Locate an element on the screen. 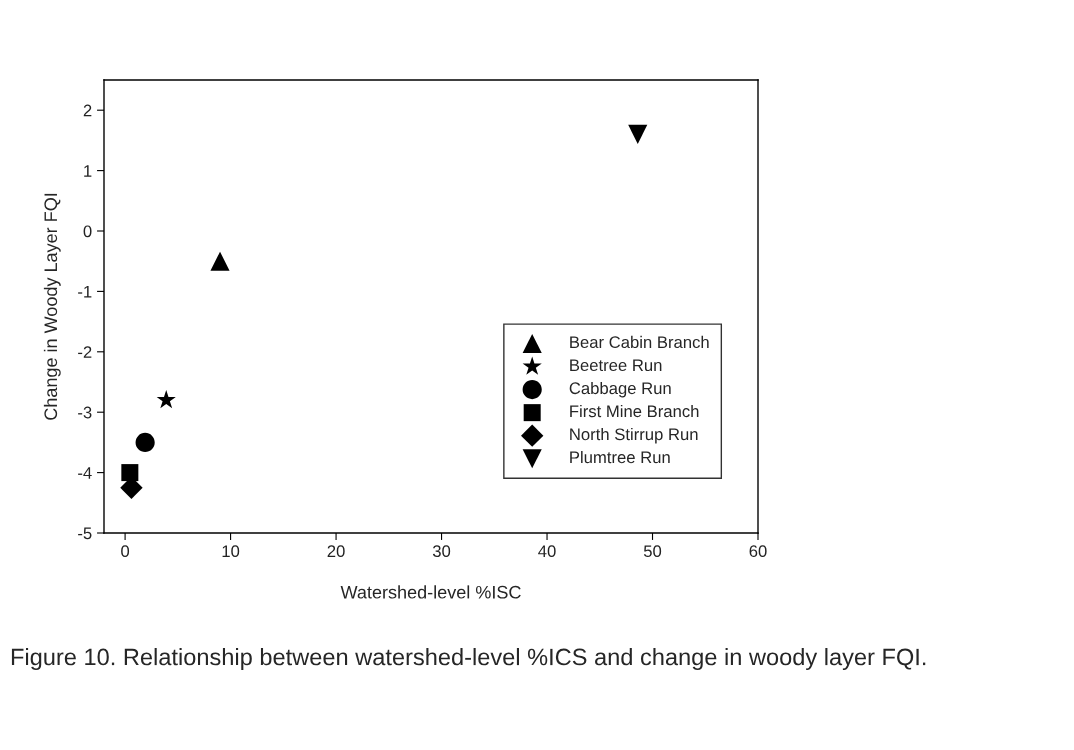 Image resolution: width=1074 pixels, height=750 pixels. y-tick-label: -5 is located at coordinates (85, 533).